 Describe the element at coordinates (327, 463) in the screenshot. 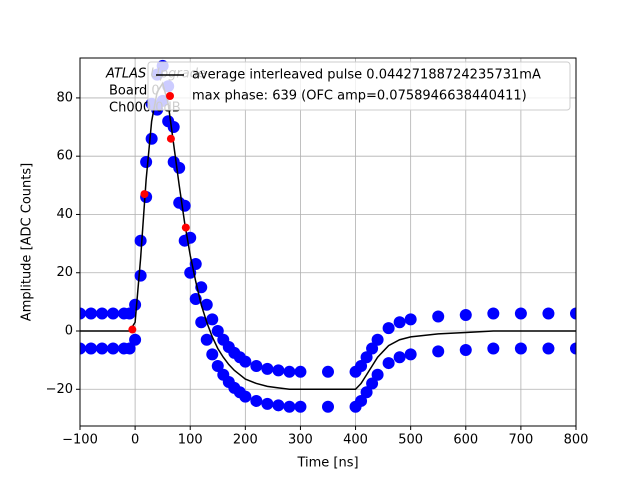

I see `x-axis-label: Time [ns]` at that location.